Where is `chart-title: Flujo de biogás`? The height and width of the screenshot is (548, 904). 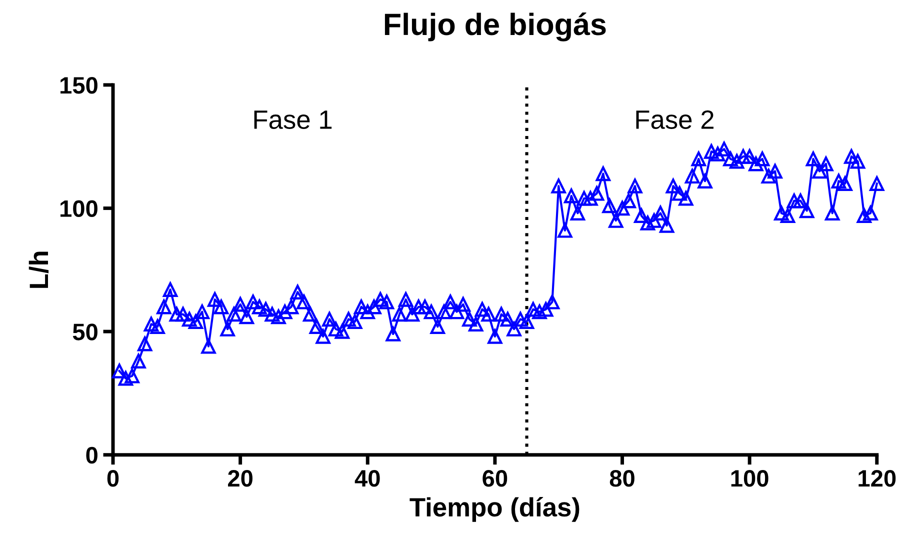 chart-title: Flujo de biogás is located at coordinates (495, 27).